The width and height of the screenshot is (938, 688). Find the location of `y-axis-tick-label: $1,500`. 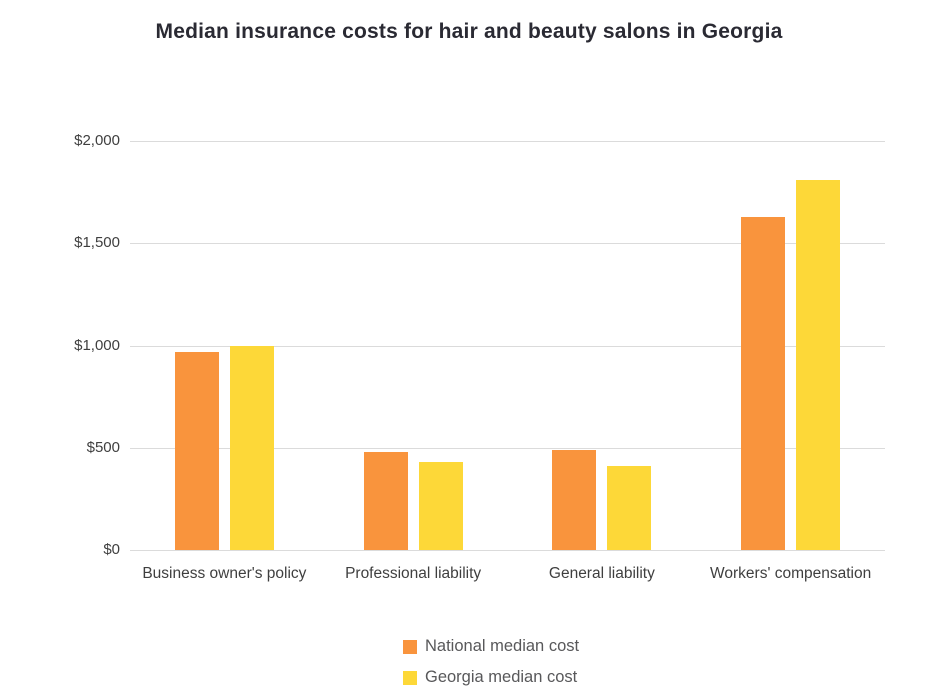

y-axis-tick-label: $1,500 is located at coordinates (97, 243).